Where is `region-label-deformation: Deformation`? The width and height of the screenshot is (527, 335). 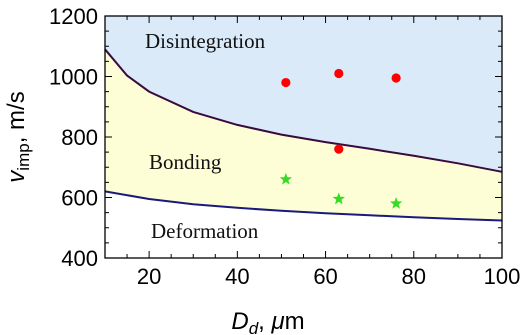 region-label-deformation: Deformation is located at coordinates (205, 231).